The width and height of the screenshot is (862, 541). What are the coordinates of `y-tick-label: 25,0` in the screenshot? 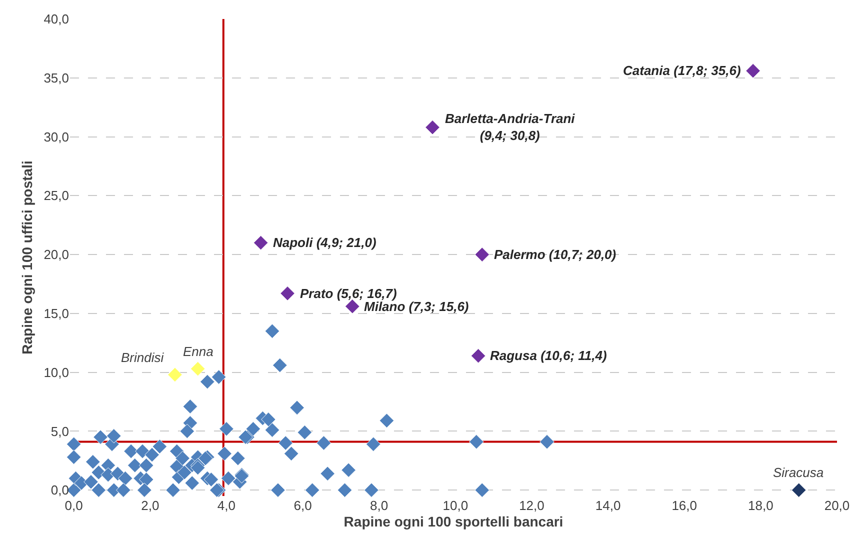 It's located at (56, 196).